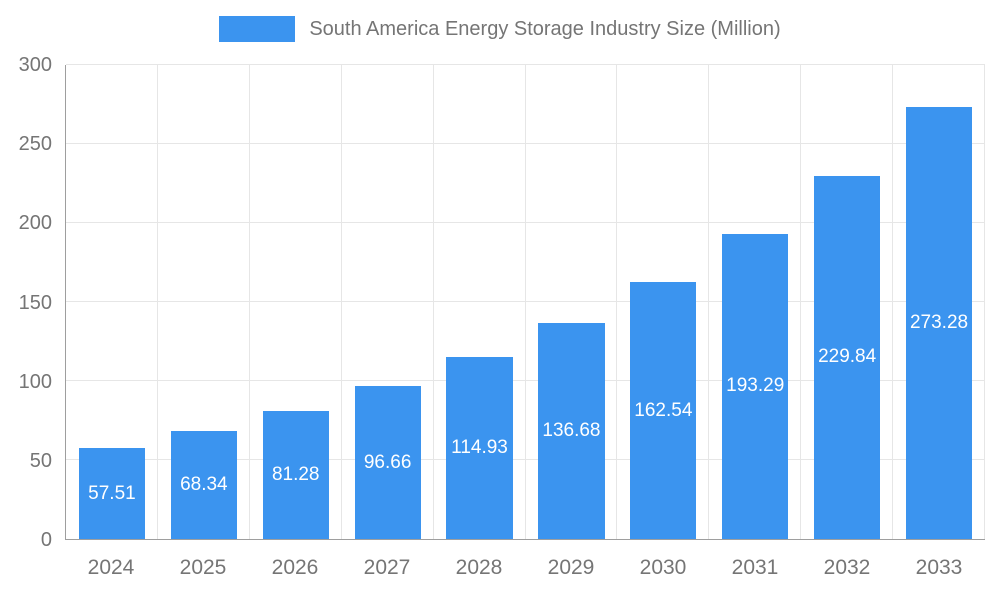 The image size is (1000, 600). I want to click on x-tick-label: 2024, so click(111, 567).